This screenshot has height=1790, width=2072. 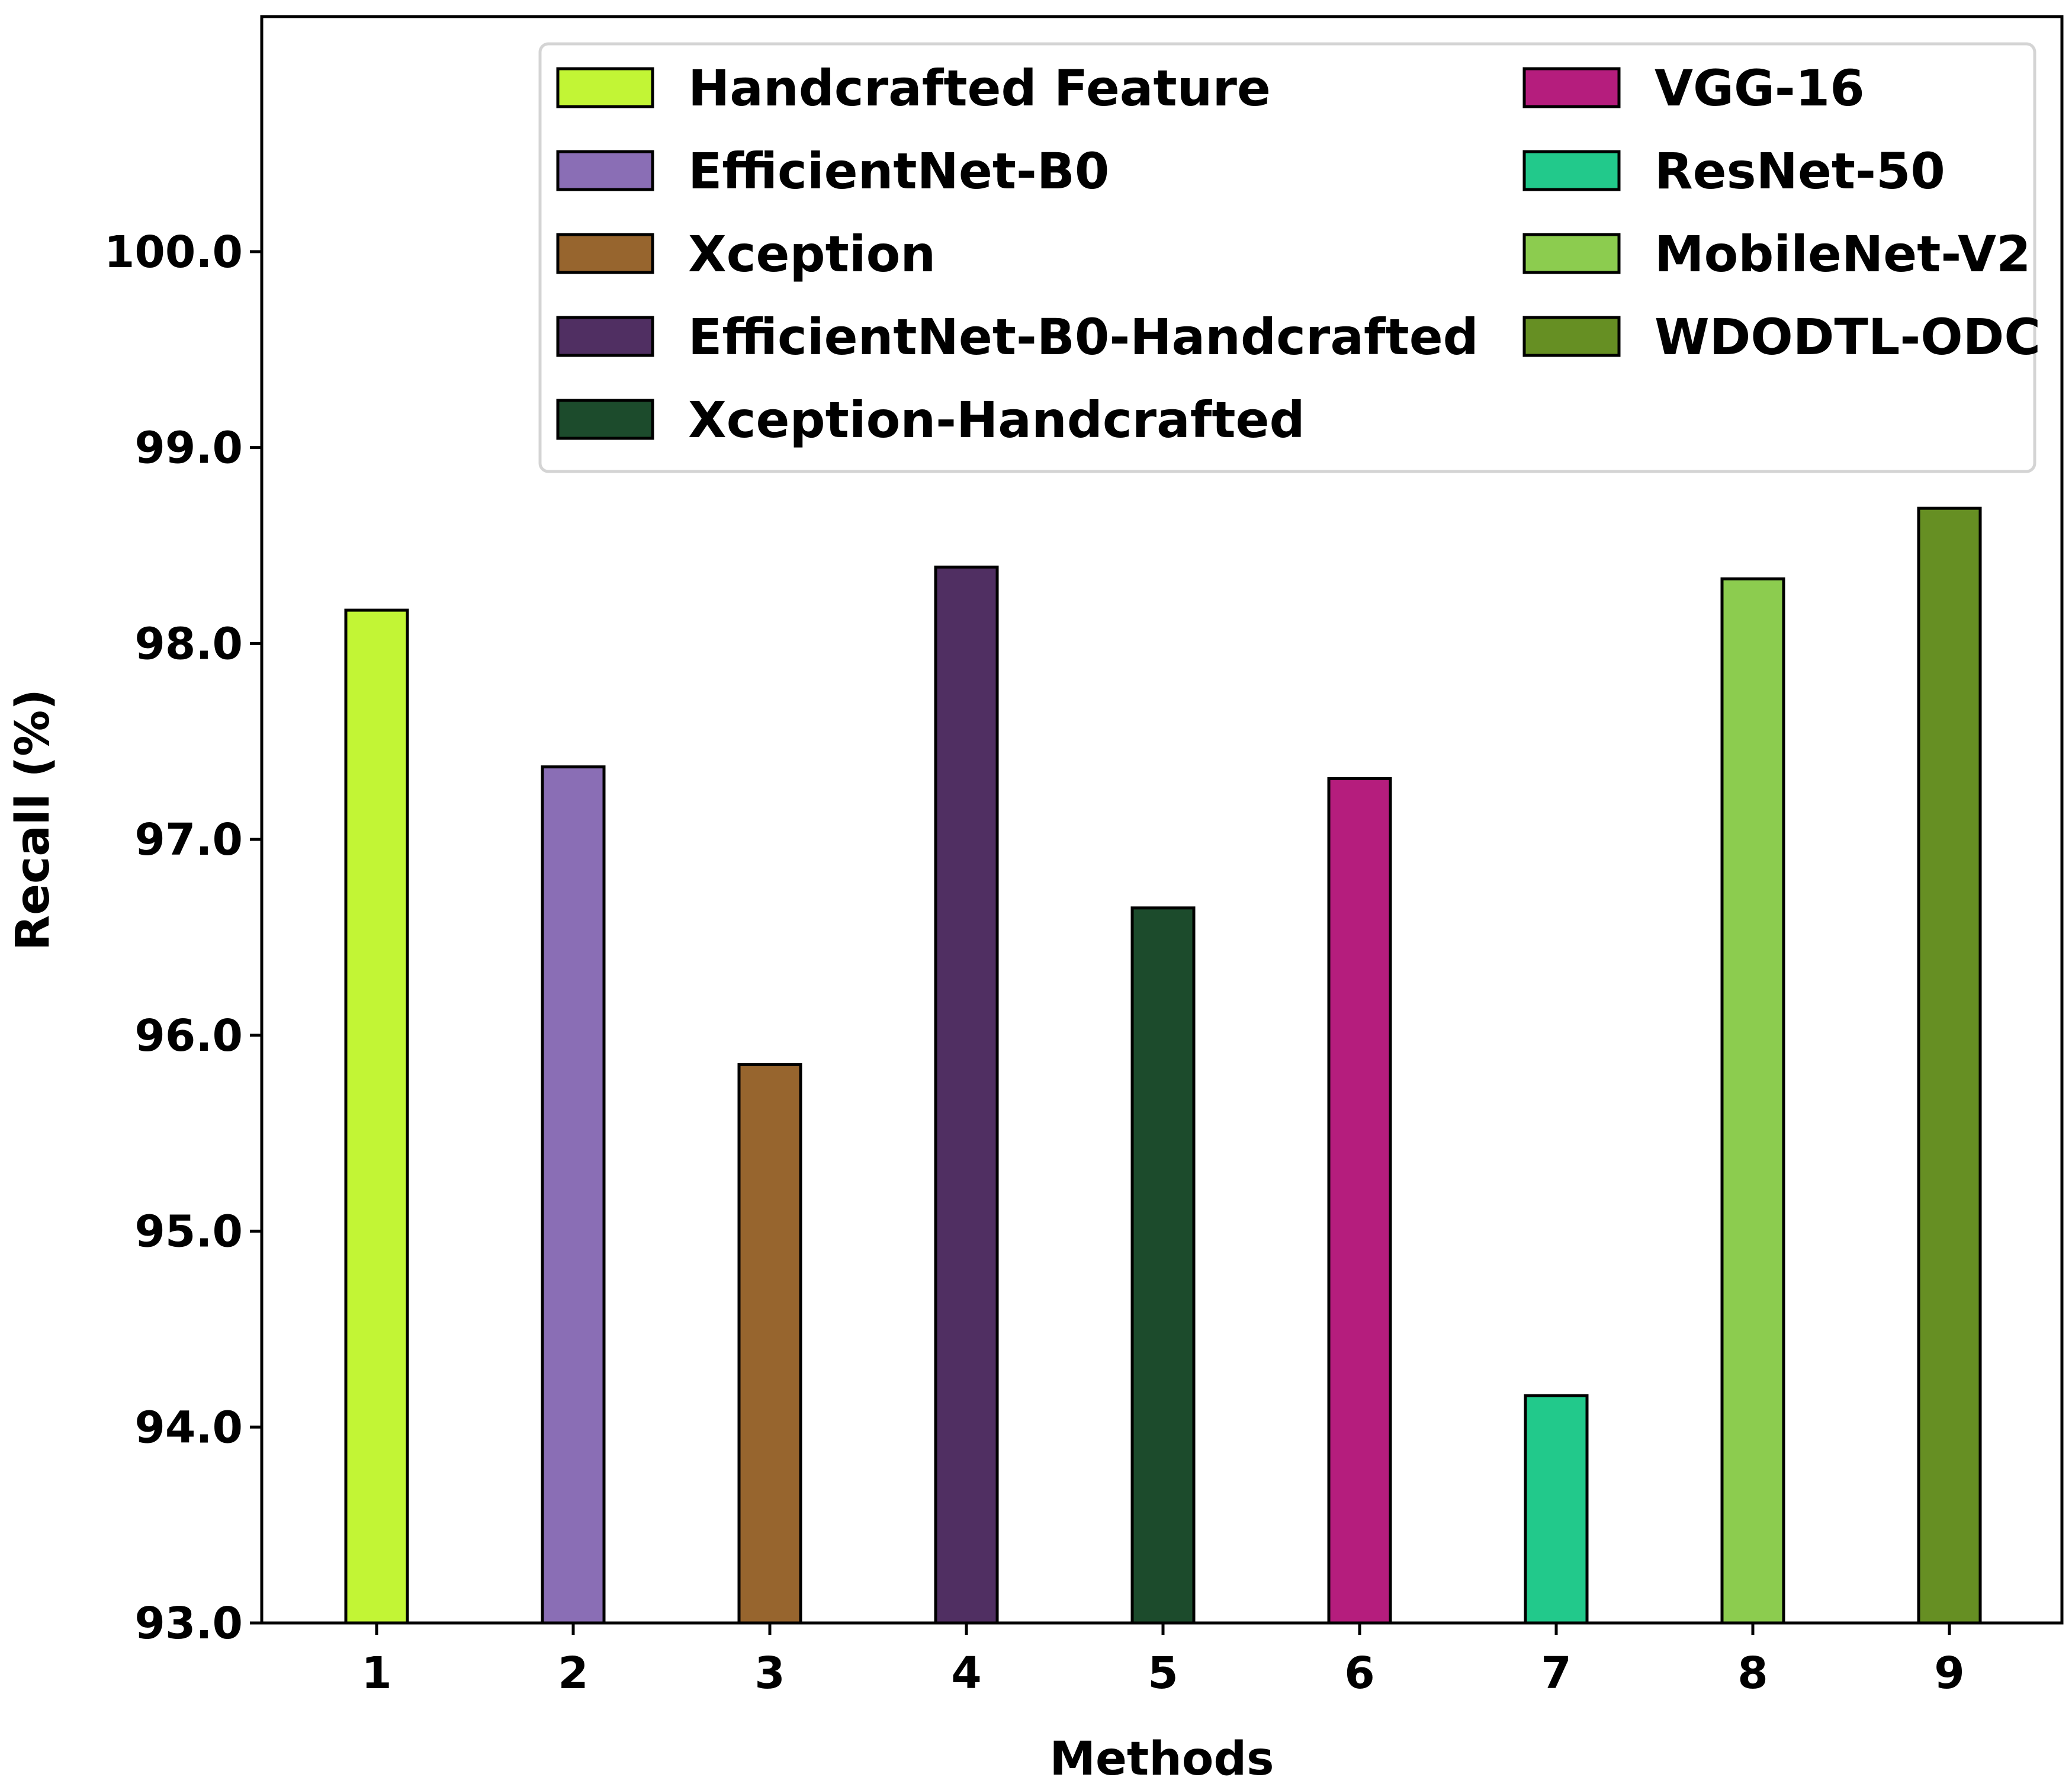 What do you see at coordinates (188, 1623) in the screenshot?
I see `y-tick-label: 93.0` at bounding box center [188, 1623].